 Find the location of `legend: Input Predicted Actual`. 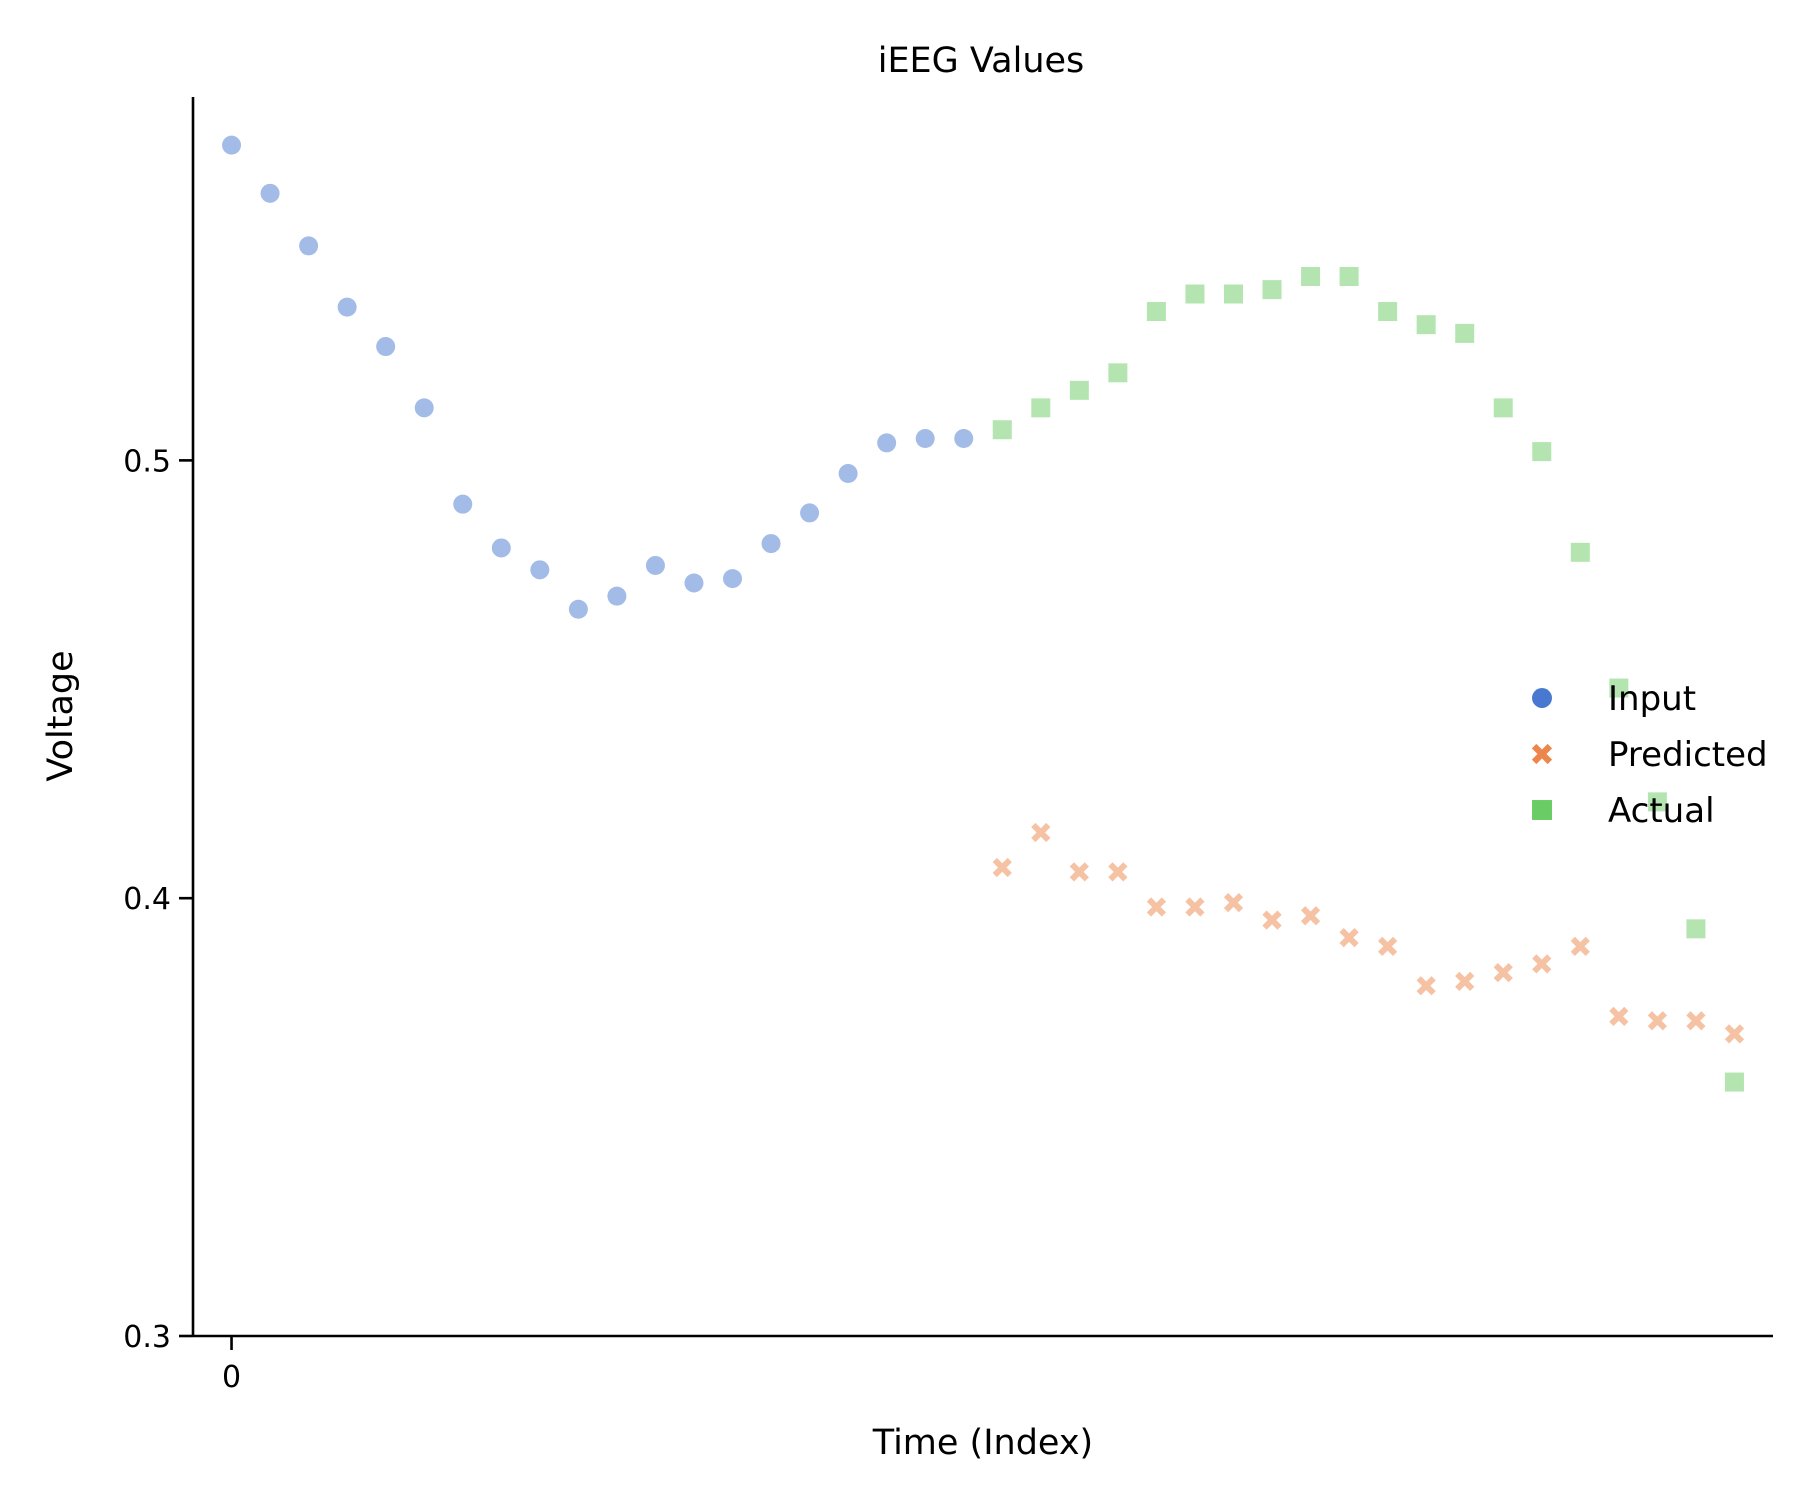

legend: Input Predicted Actual is located at coordinates (1649, 755).